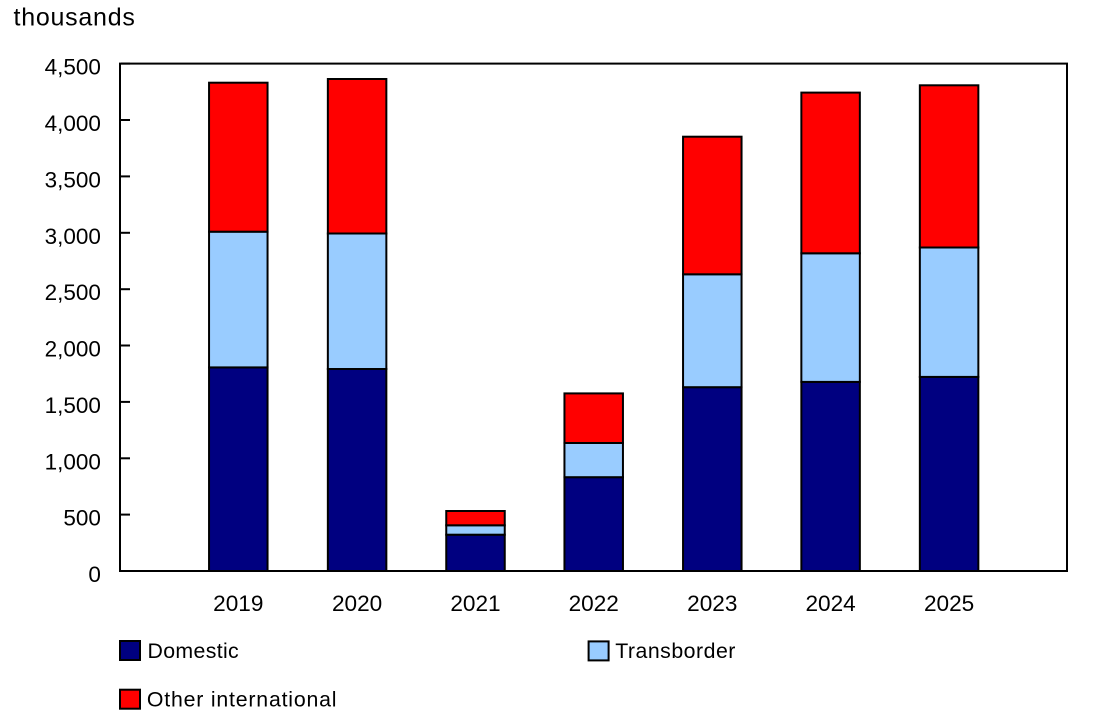 Image resolution: width=1098 pixels, height=724 pixels. Describe the element at coordinates (73, 405) in the screenshot. I see `svg-text: 1,500` at that location.